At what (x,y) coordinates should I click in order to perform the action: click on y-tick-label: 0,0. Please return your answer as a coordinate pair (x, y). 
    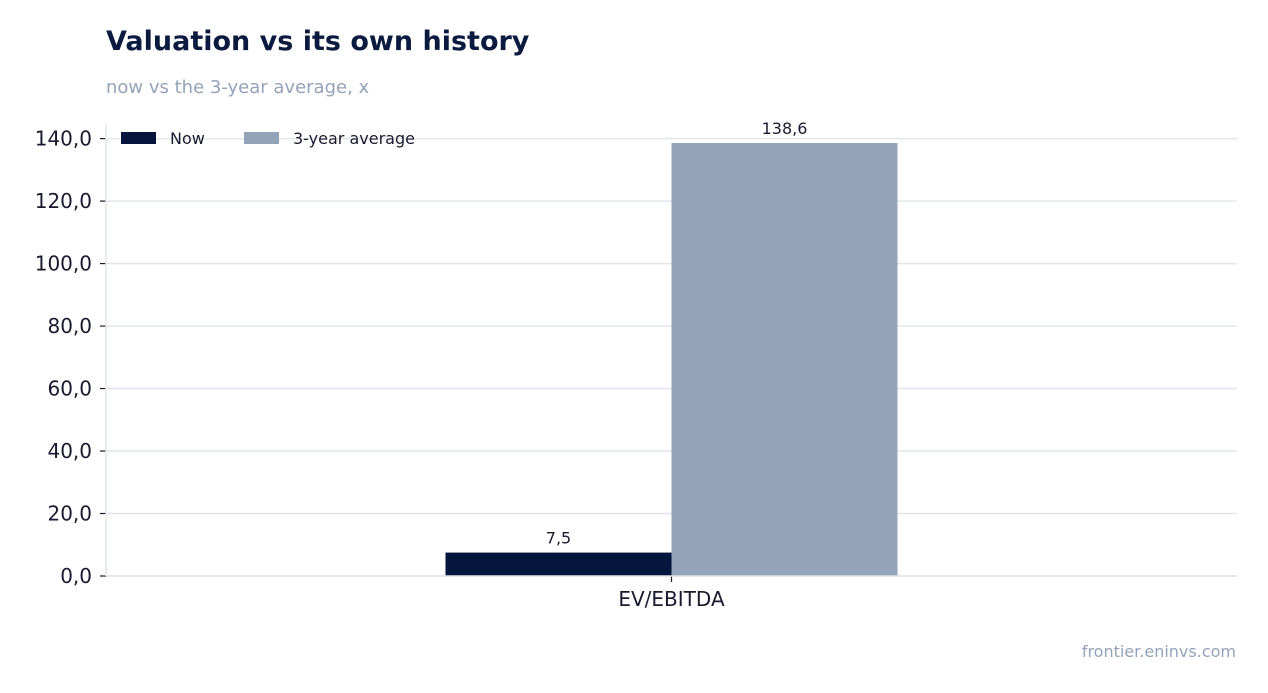
    Looking at the image, I should click on (76, 576).